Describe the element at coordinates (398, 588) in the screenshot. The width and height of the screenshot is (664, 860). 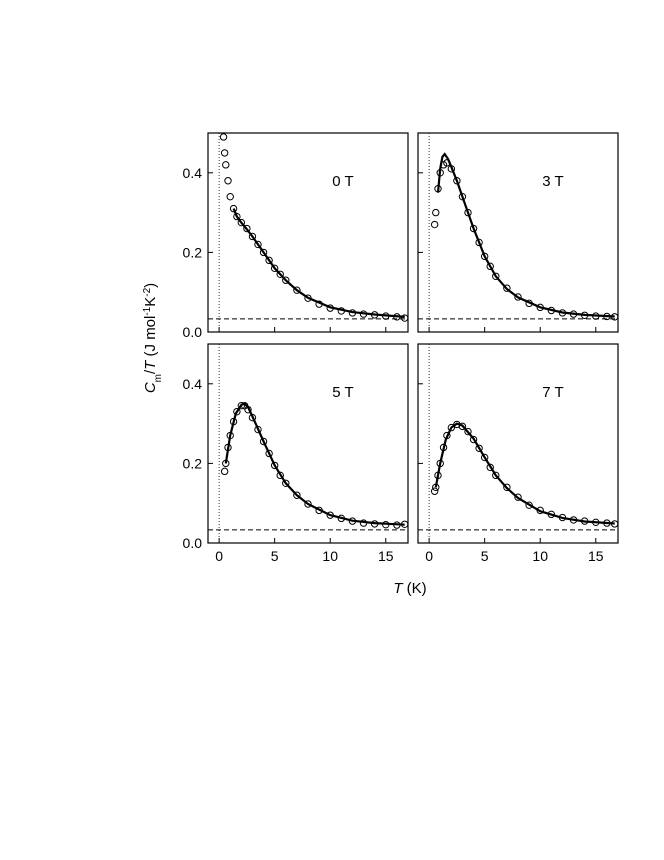
I see `x-label-part: T` at that location.